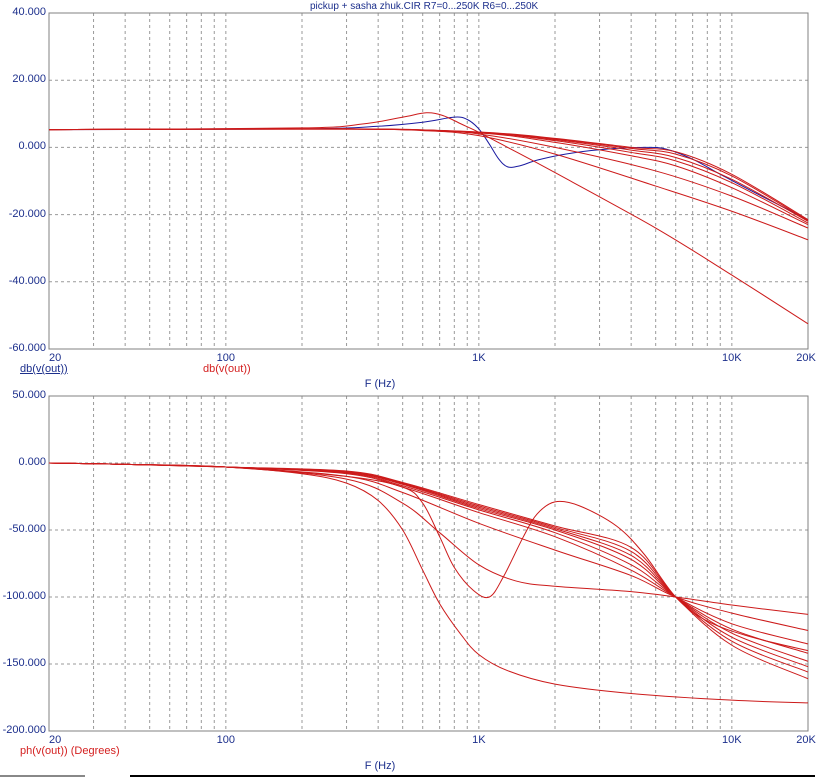 The width and height of the screenshot is (838, 777). Describe the element at coordinates (29, 79) in the screenshot. I see `y-tick-label: 20.000` at that location.